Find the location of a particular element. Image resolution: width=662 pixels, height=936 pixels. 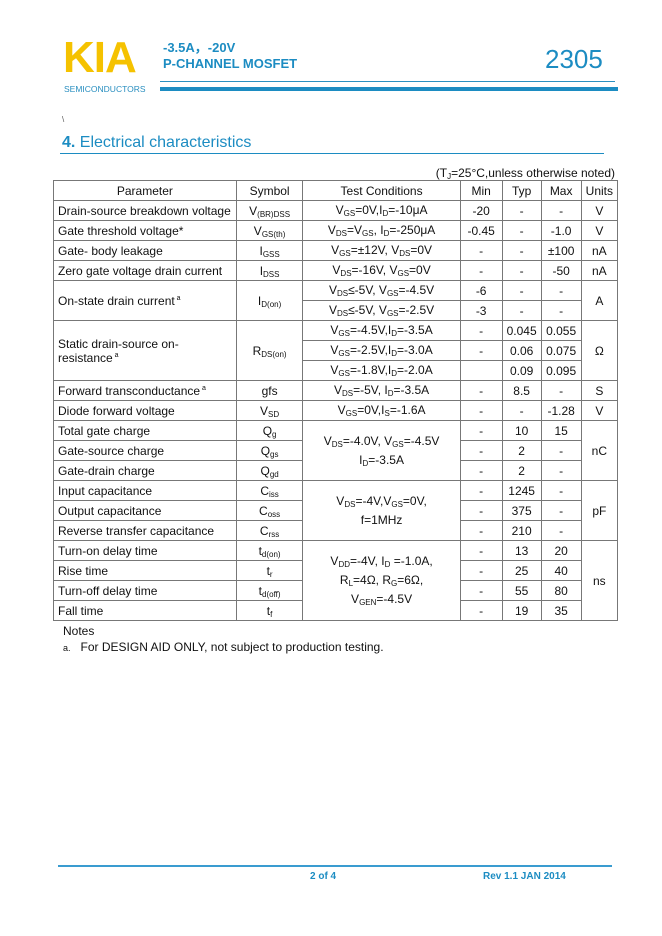

kia-logo: KIA is located at coordinates (100, 57).